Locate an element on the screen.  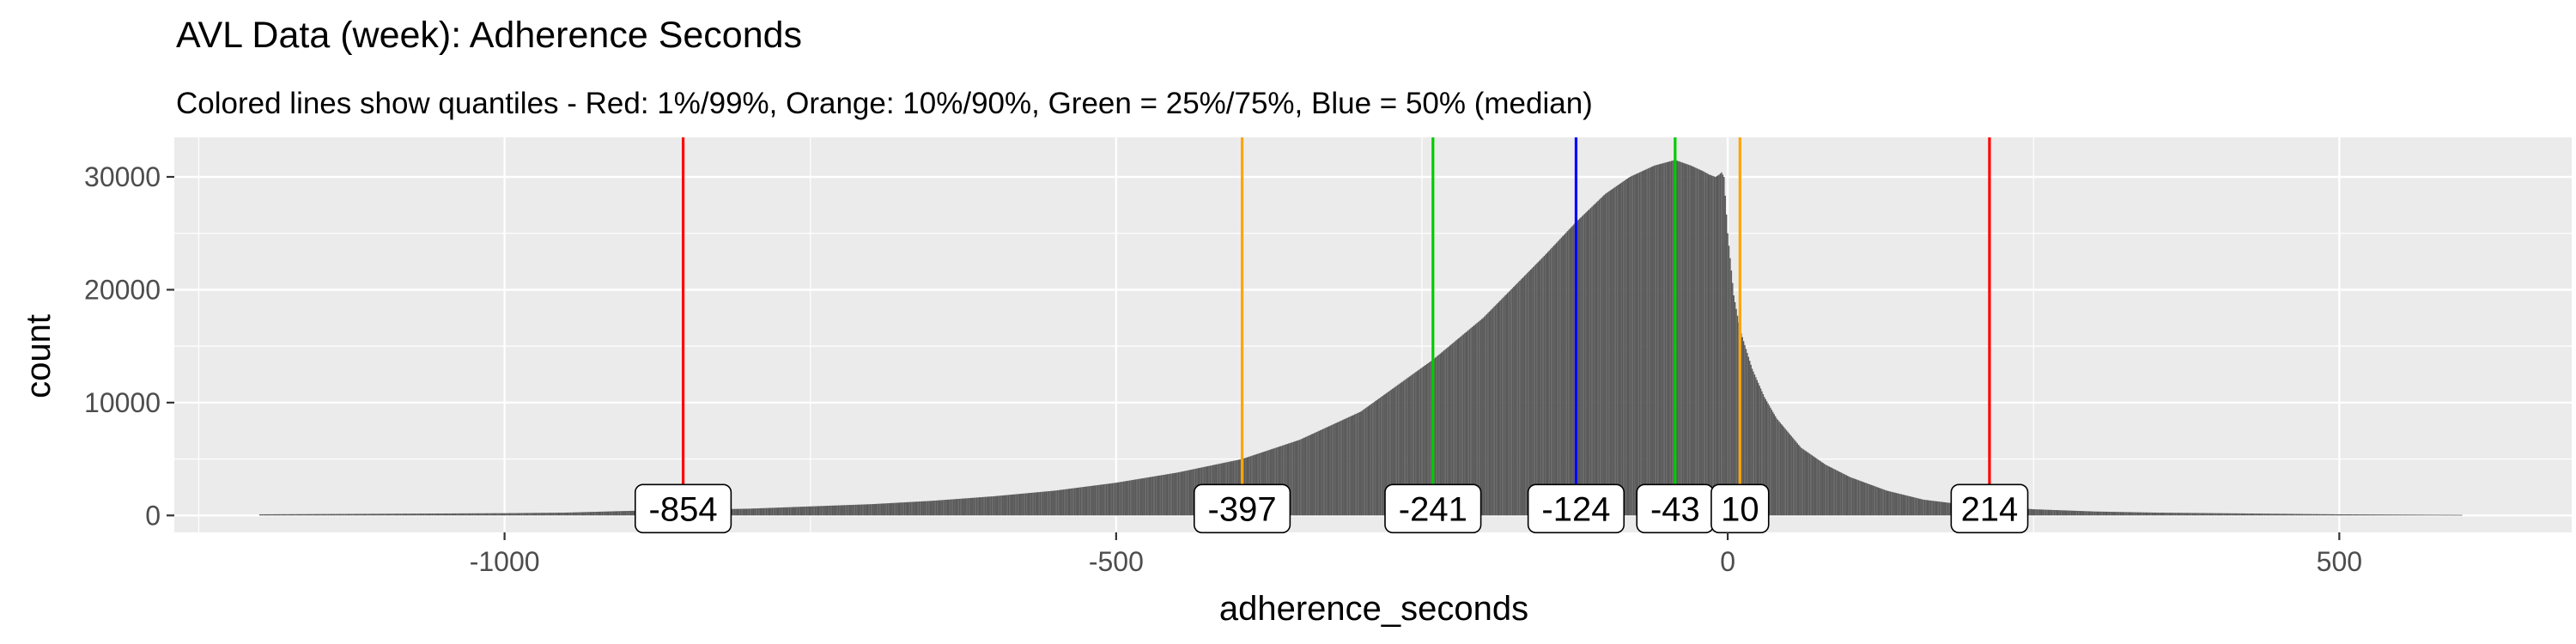
quantile-label-text: 214 is located at coordinates (1990, 510).